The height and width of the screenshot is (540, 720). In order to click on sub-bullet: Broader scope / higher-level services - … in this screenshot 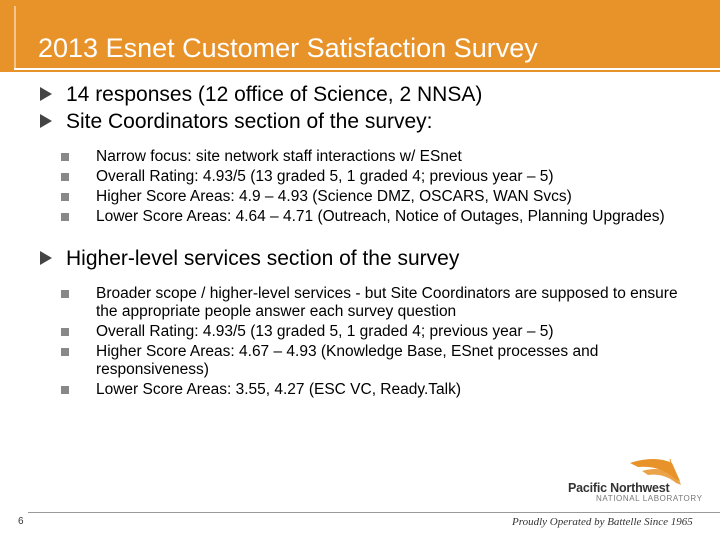, I will do `click(370, 303)`.